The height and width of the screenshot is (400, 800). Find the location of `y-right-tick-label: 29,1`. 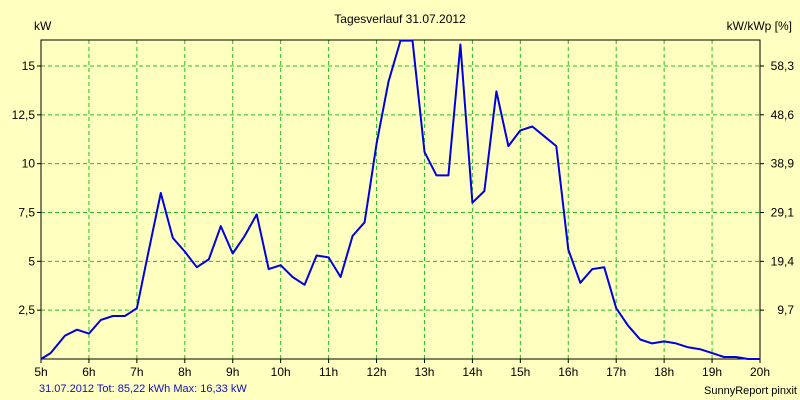

y-right-tick-label: 29,1 is located at coordinates (783, 212).